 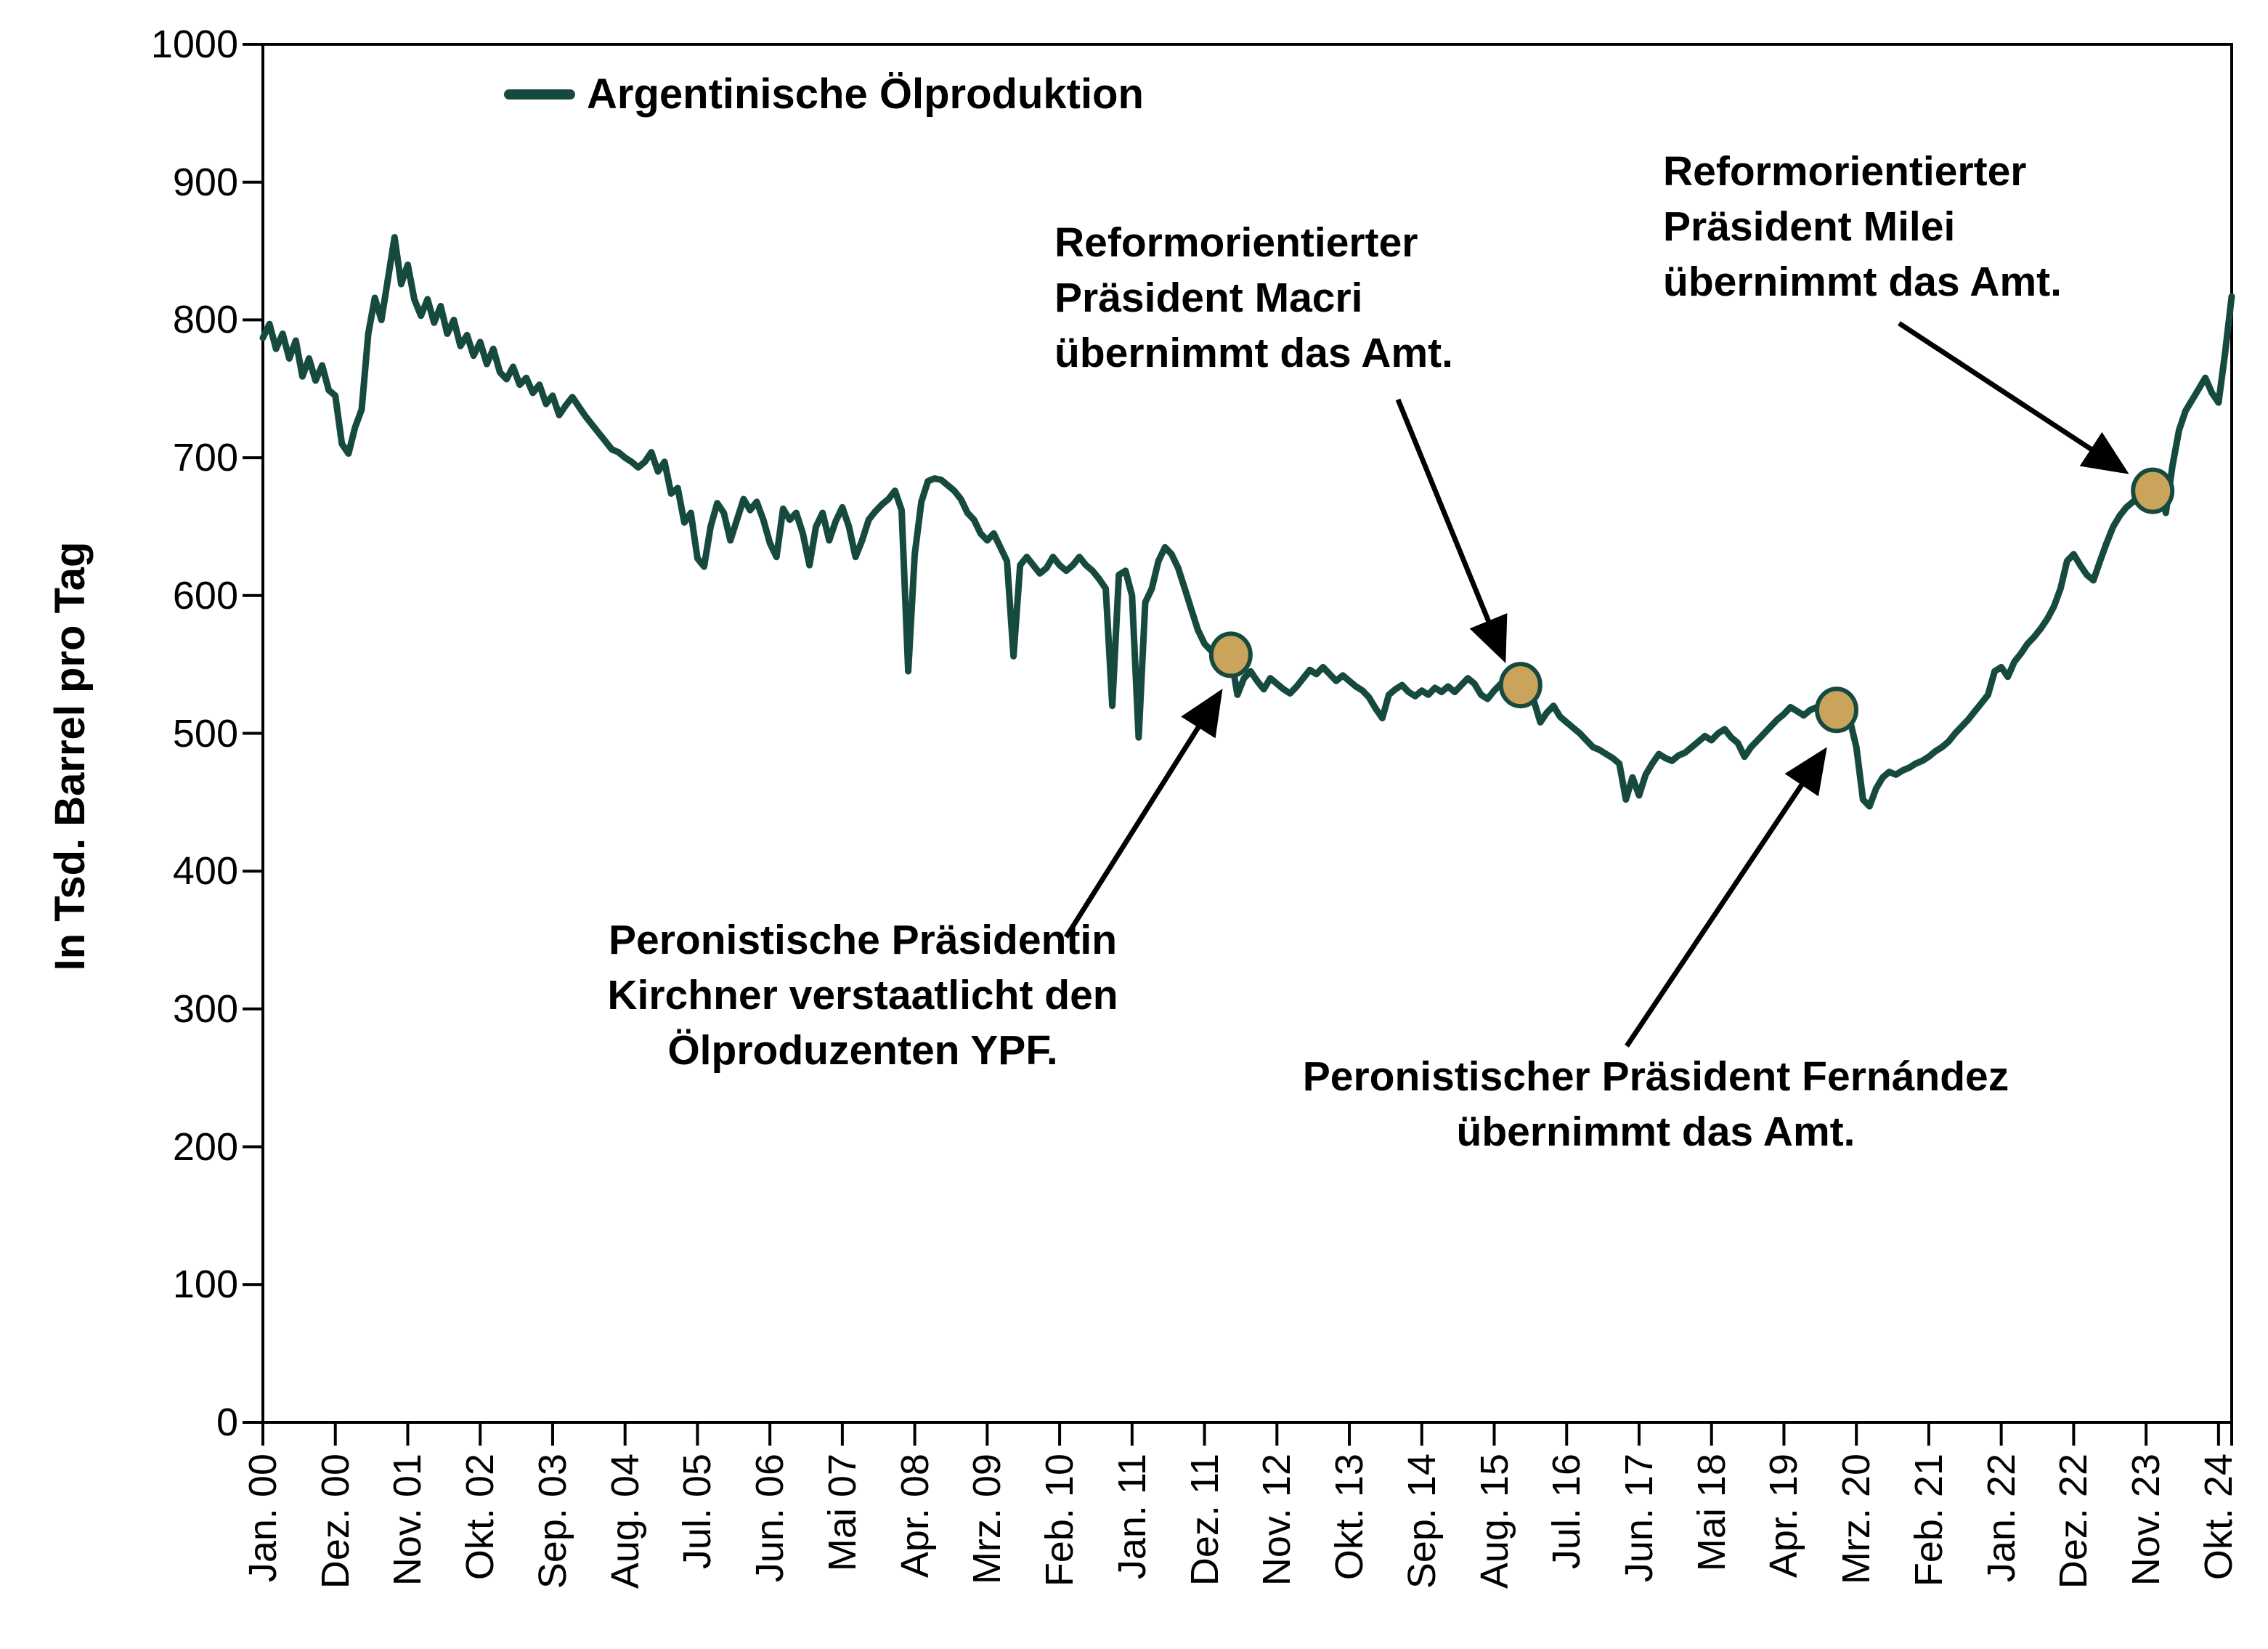 I want to click on legend-label: Argentinische Ölproduktion, so click(x=865, y=94).